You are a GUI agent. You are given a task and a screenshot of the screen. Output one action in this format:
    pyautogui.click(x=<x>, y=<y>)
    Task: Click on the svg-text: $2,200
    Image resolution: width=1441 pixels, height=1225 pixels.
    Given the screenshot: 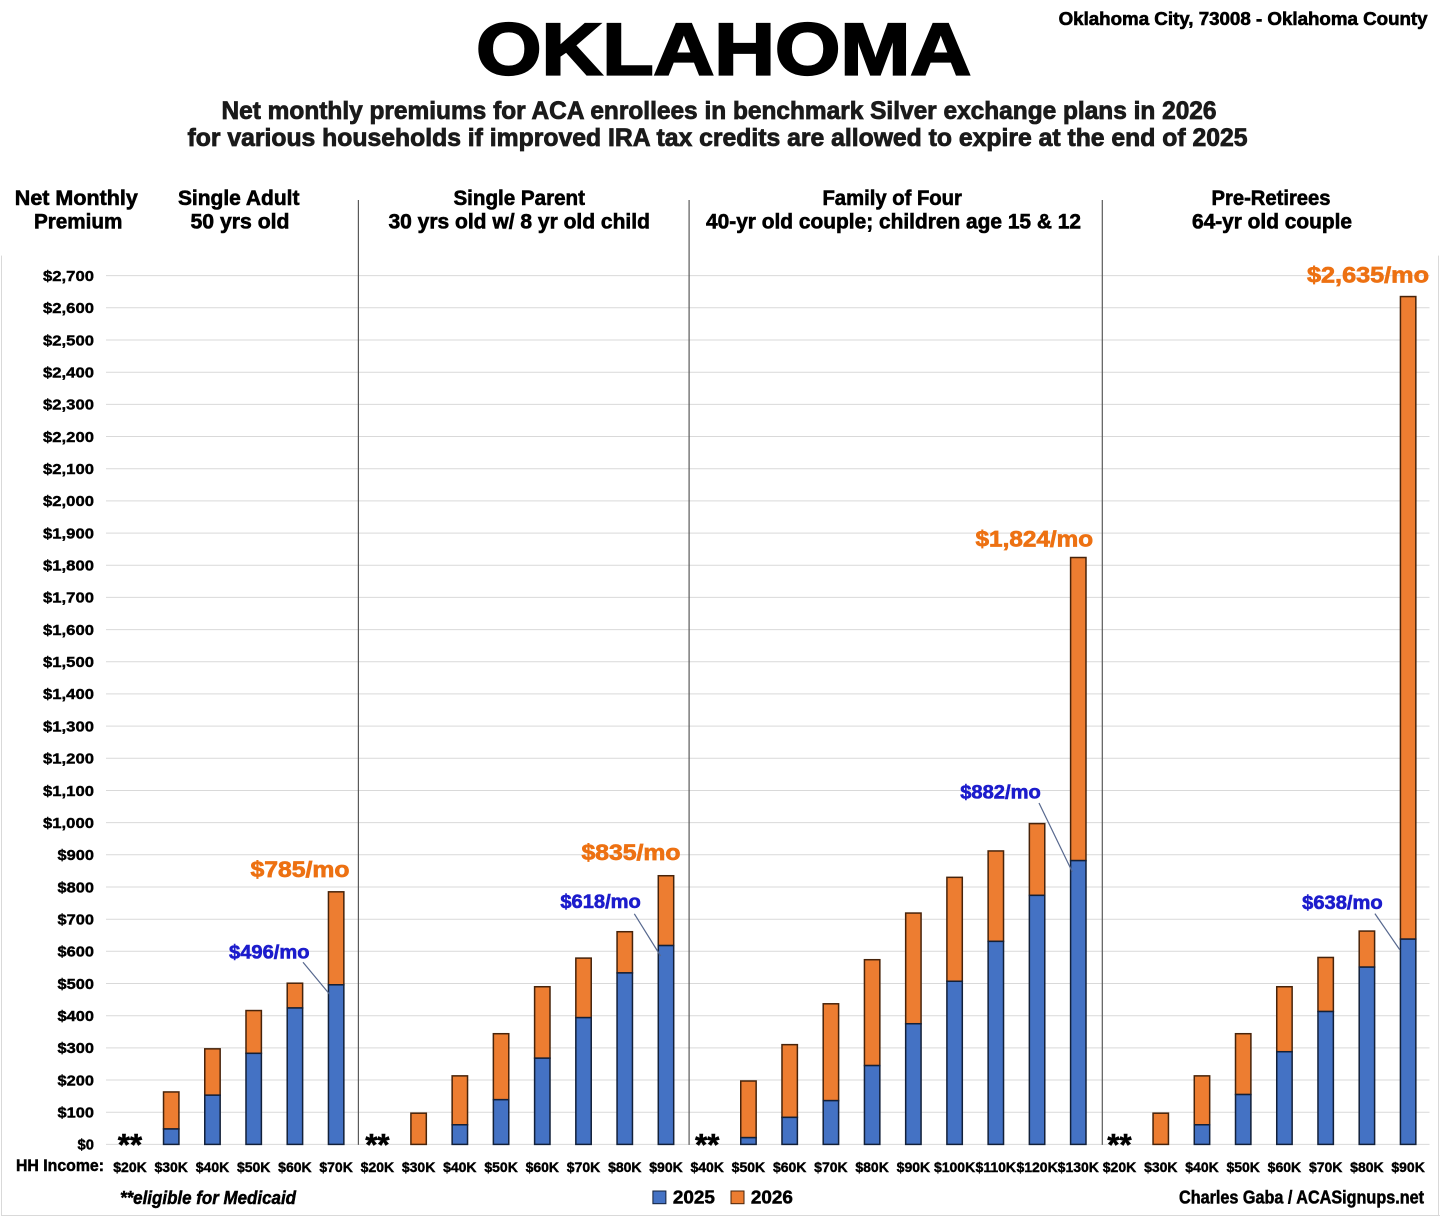 What is the action you would take?
    pyautogui.click(x=68, y=437)
    